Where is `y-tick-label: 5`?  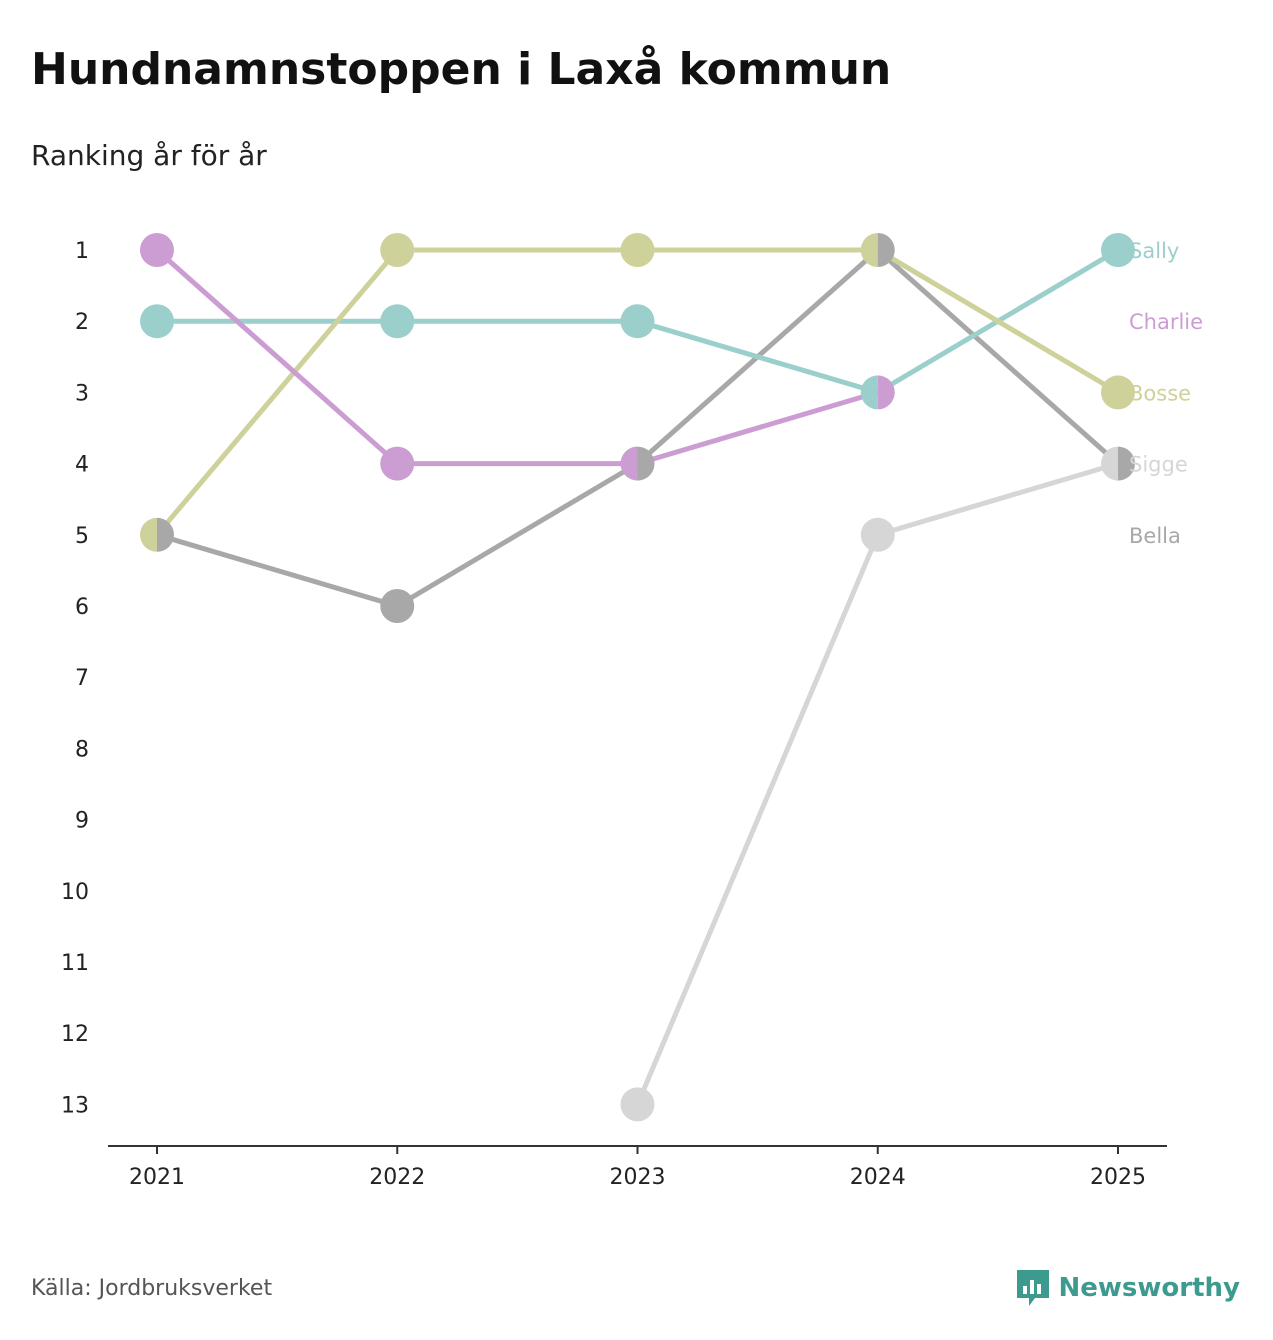
y-tick-label: 5 is located at coordinates (82, 536).